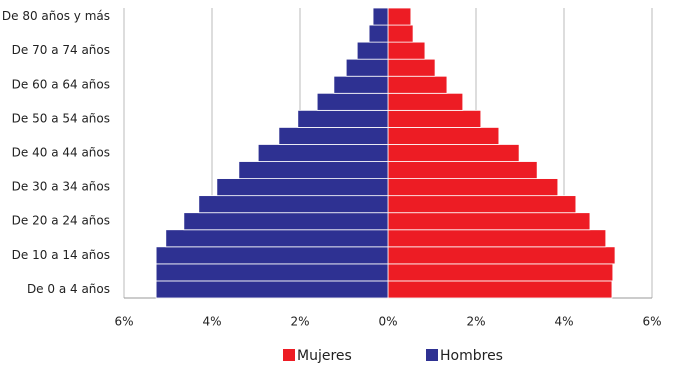 The width and height of the screenshot is (673, 370). Describe the element at coordinates (61, 255) in the screenshot. I see `y-tick-label: De 10 a 14 años` at that location.